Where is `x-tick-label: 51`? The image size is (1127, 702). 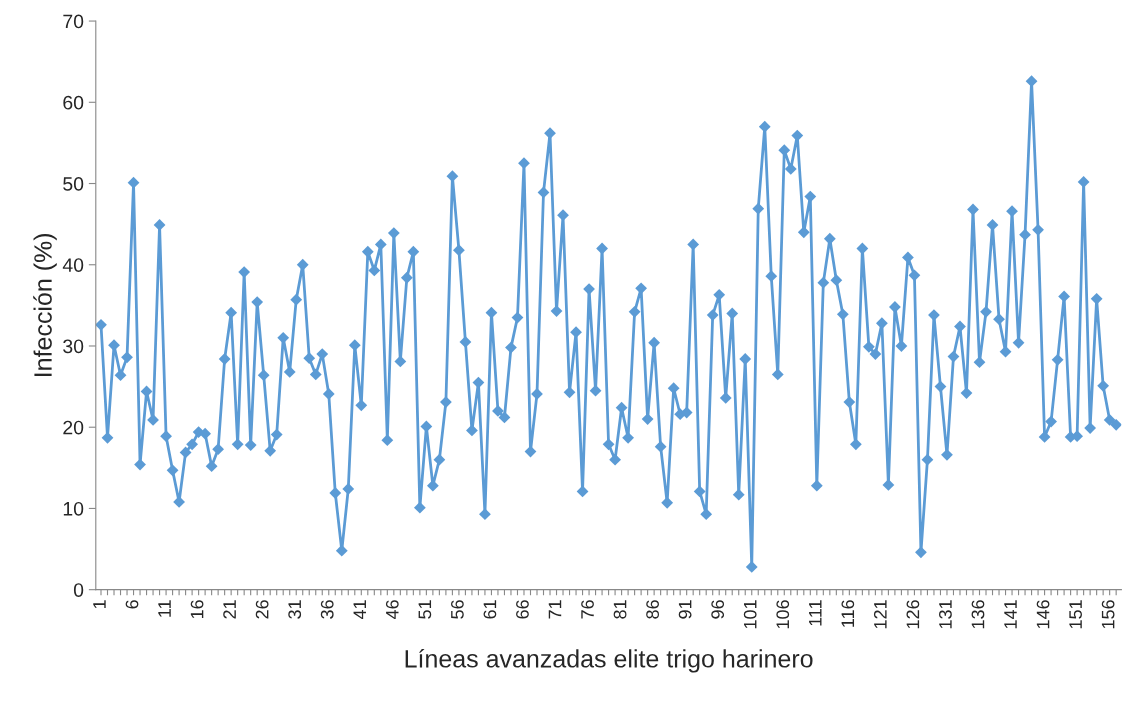 x-tick-label: 51 is located at coordinates (425, 609).